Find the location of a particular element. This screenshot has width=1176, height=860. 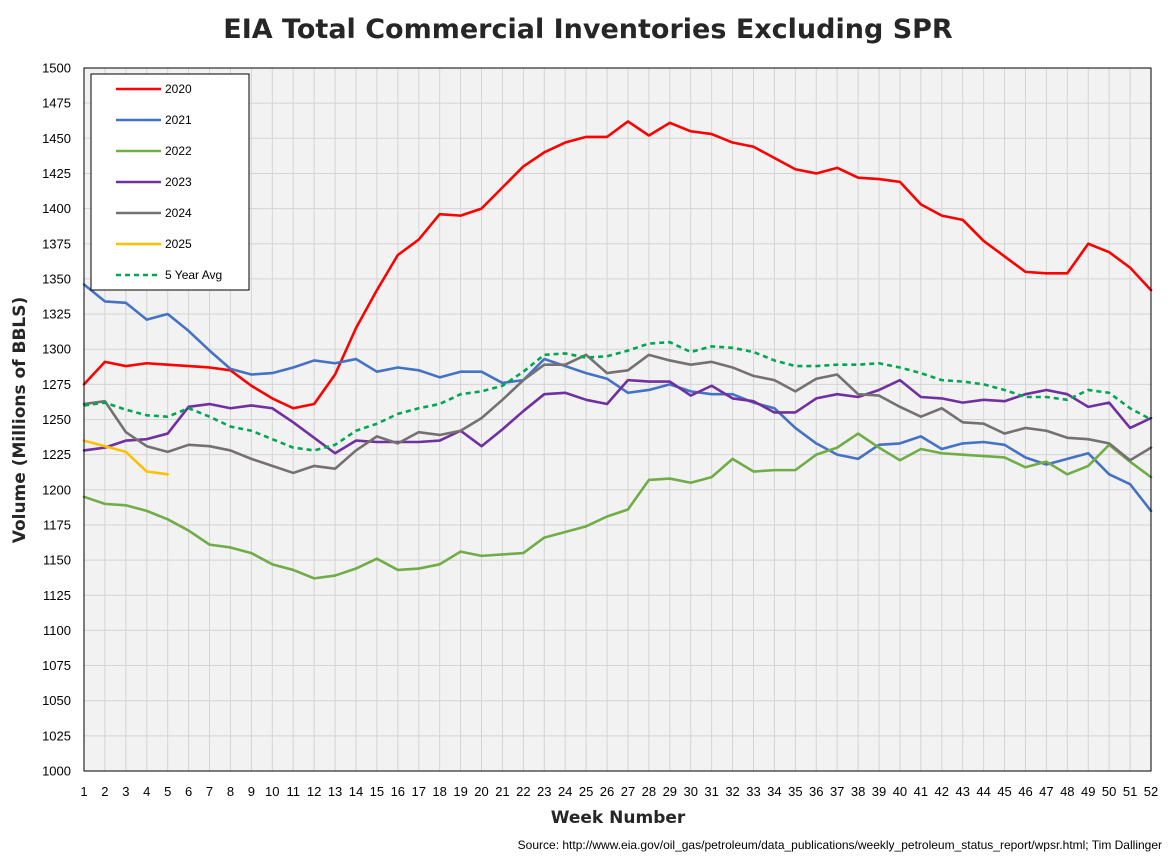

x-tick-label: 8 is located at coordinates (230, 791).